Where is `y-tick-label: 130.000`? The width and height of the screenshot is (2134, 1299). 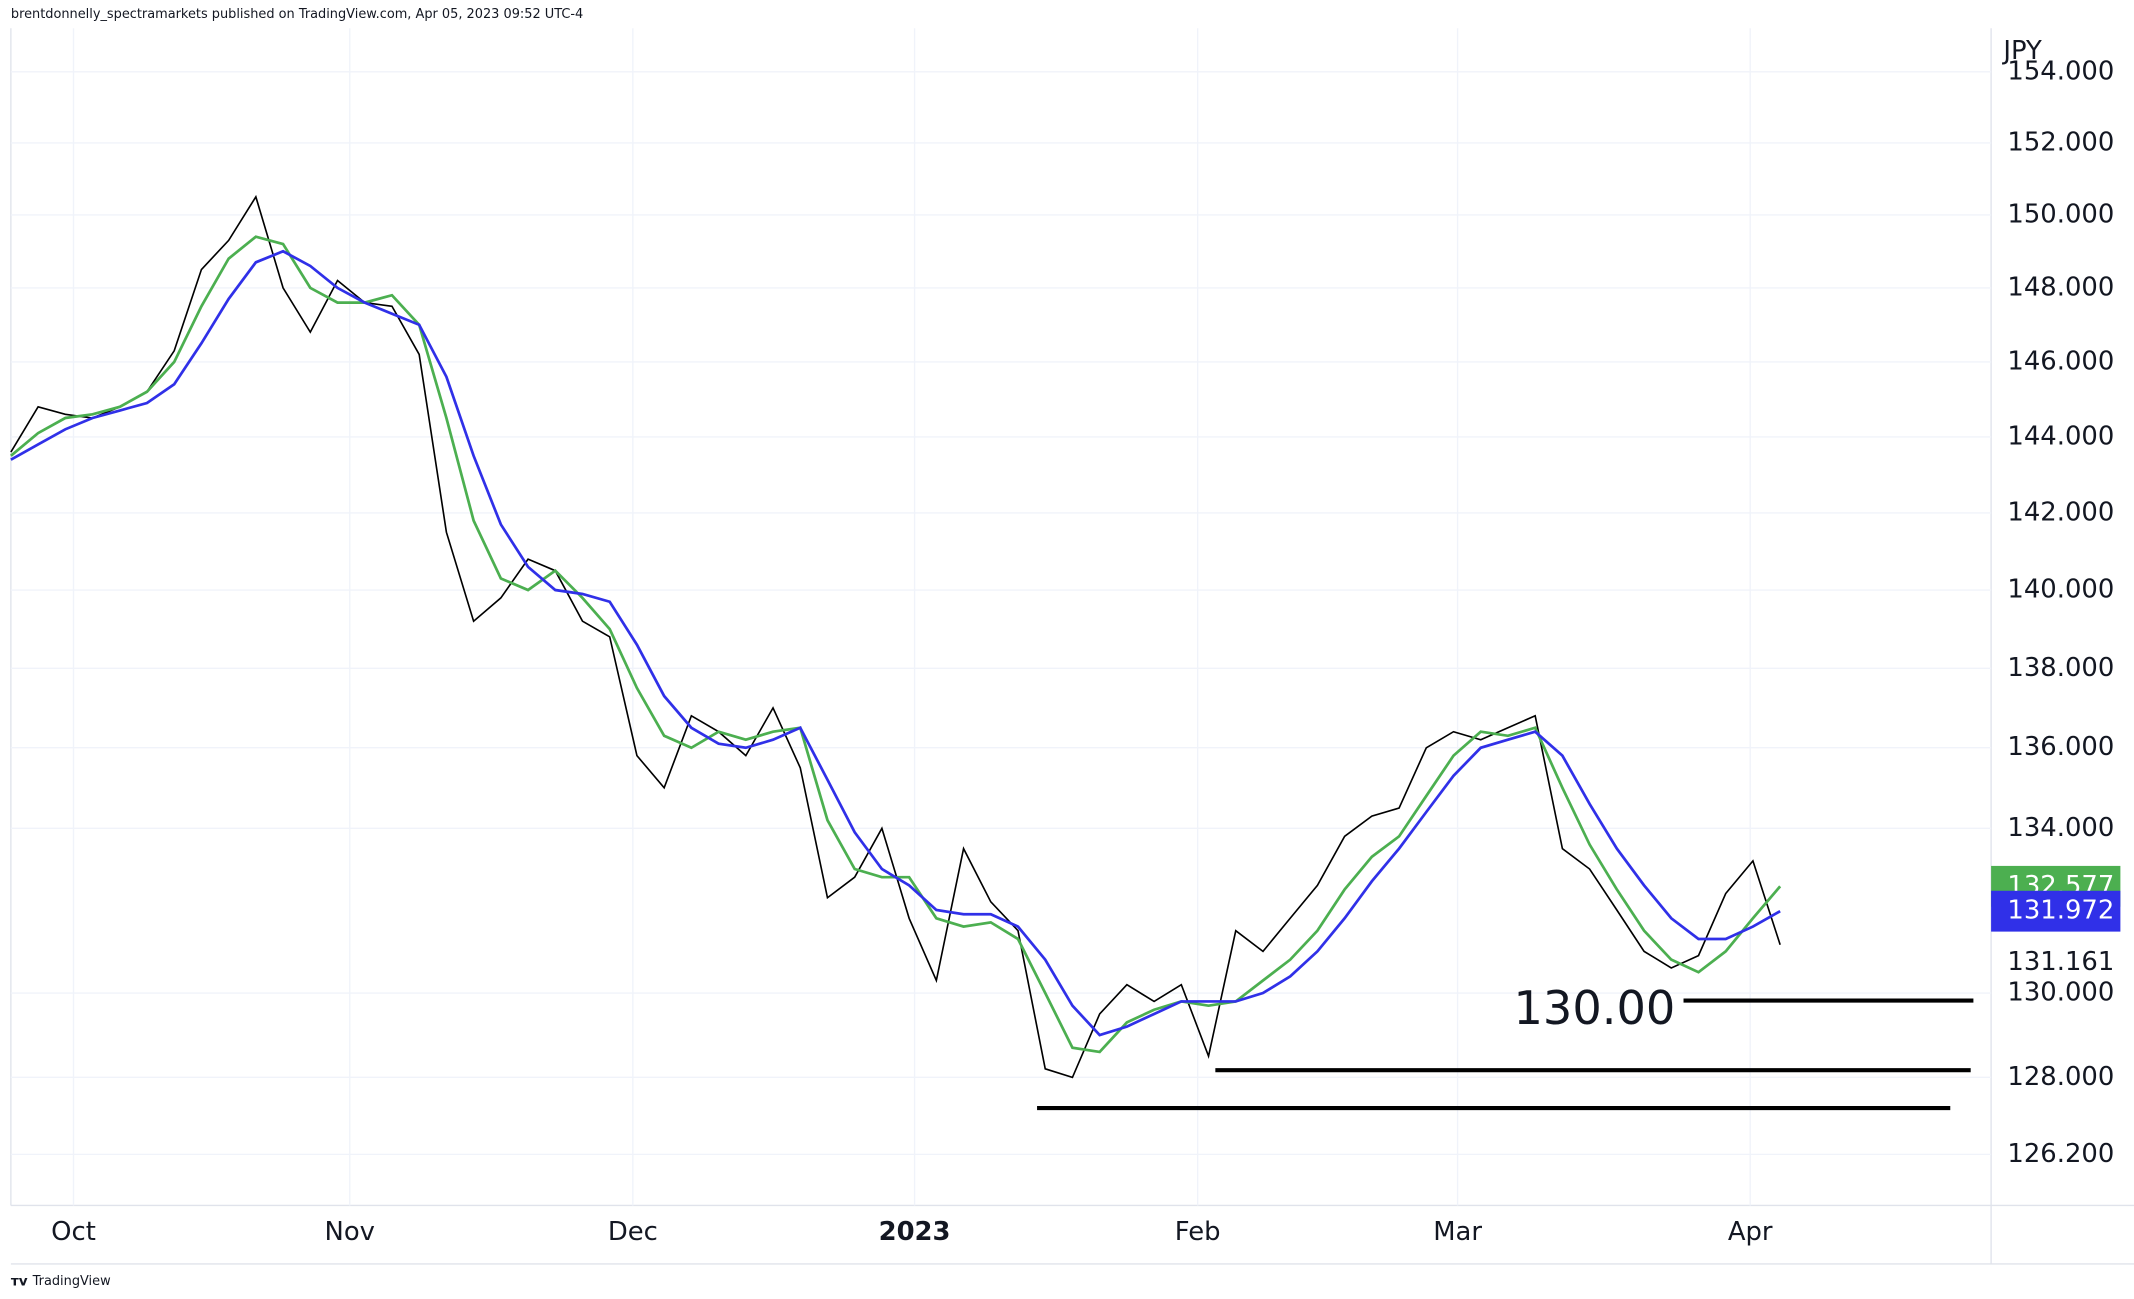
y-tick-label: 130.000 is located at coordinates (2060, 993).